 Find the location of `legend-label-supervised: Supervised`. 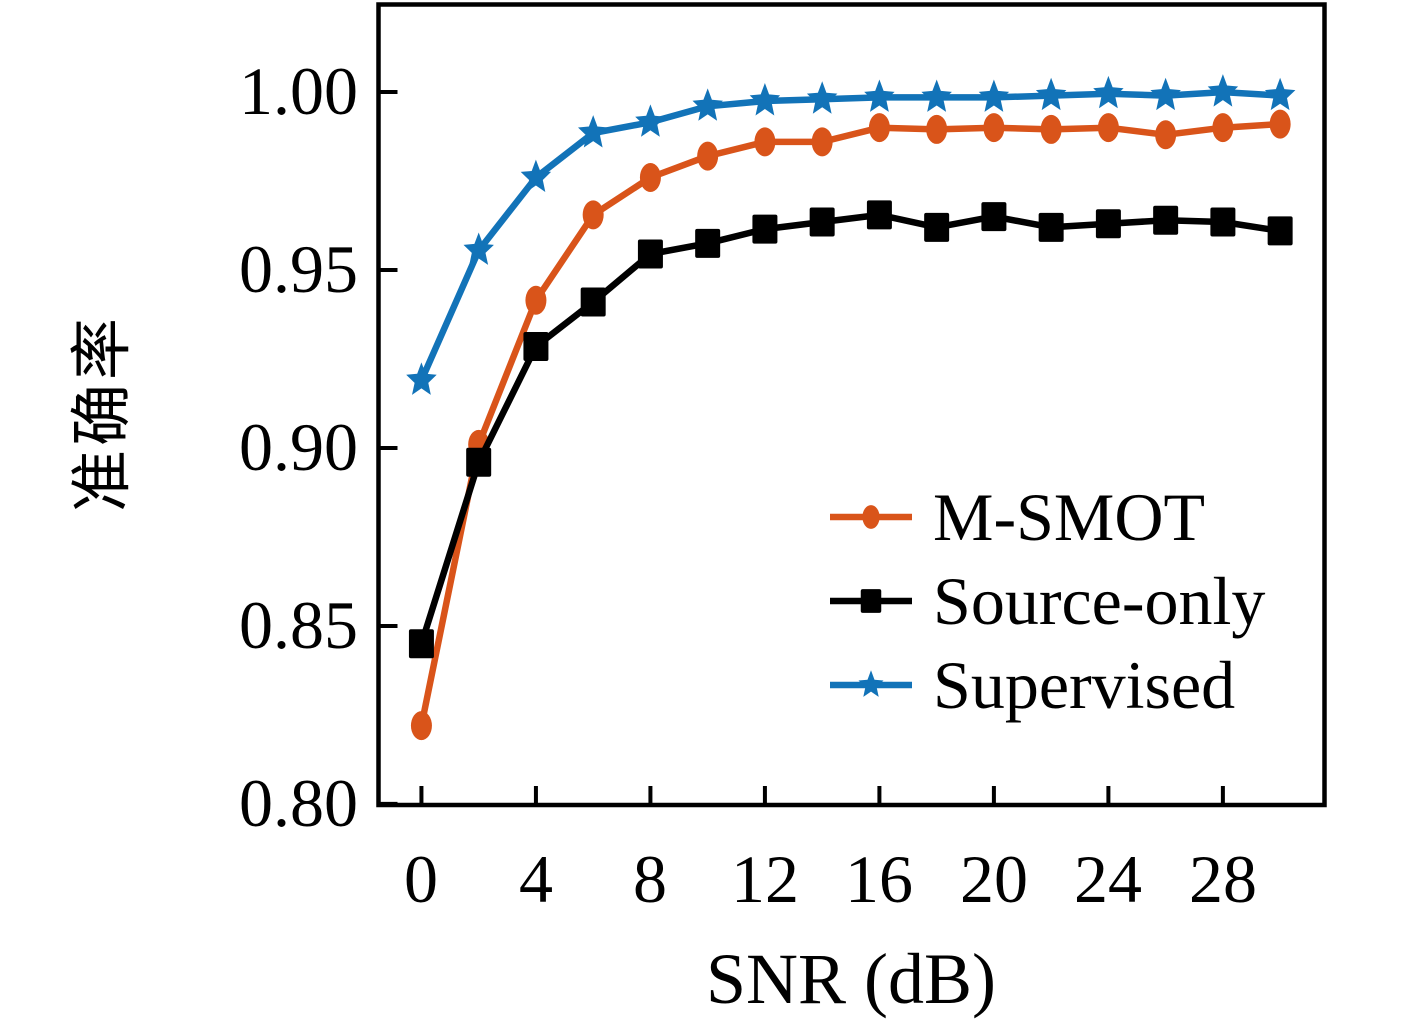

legend-label-supervised: Supervised is located at coordinates (1084, 685).